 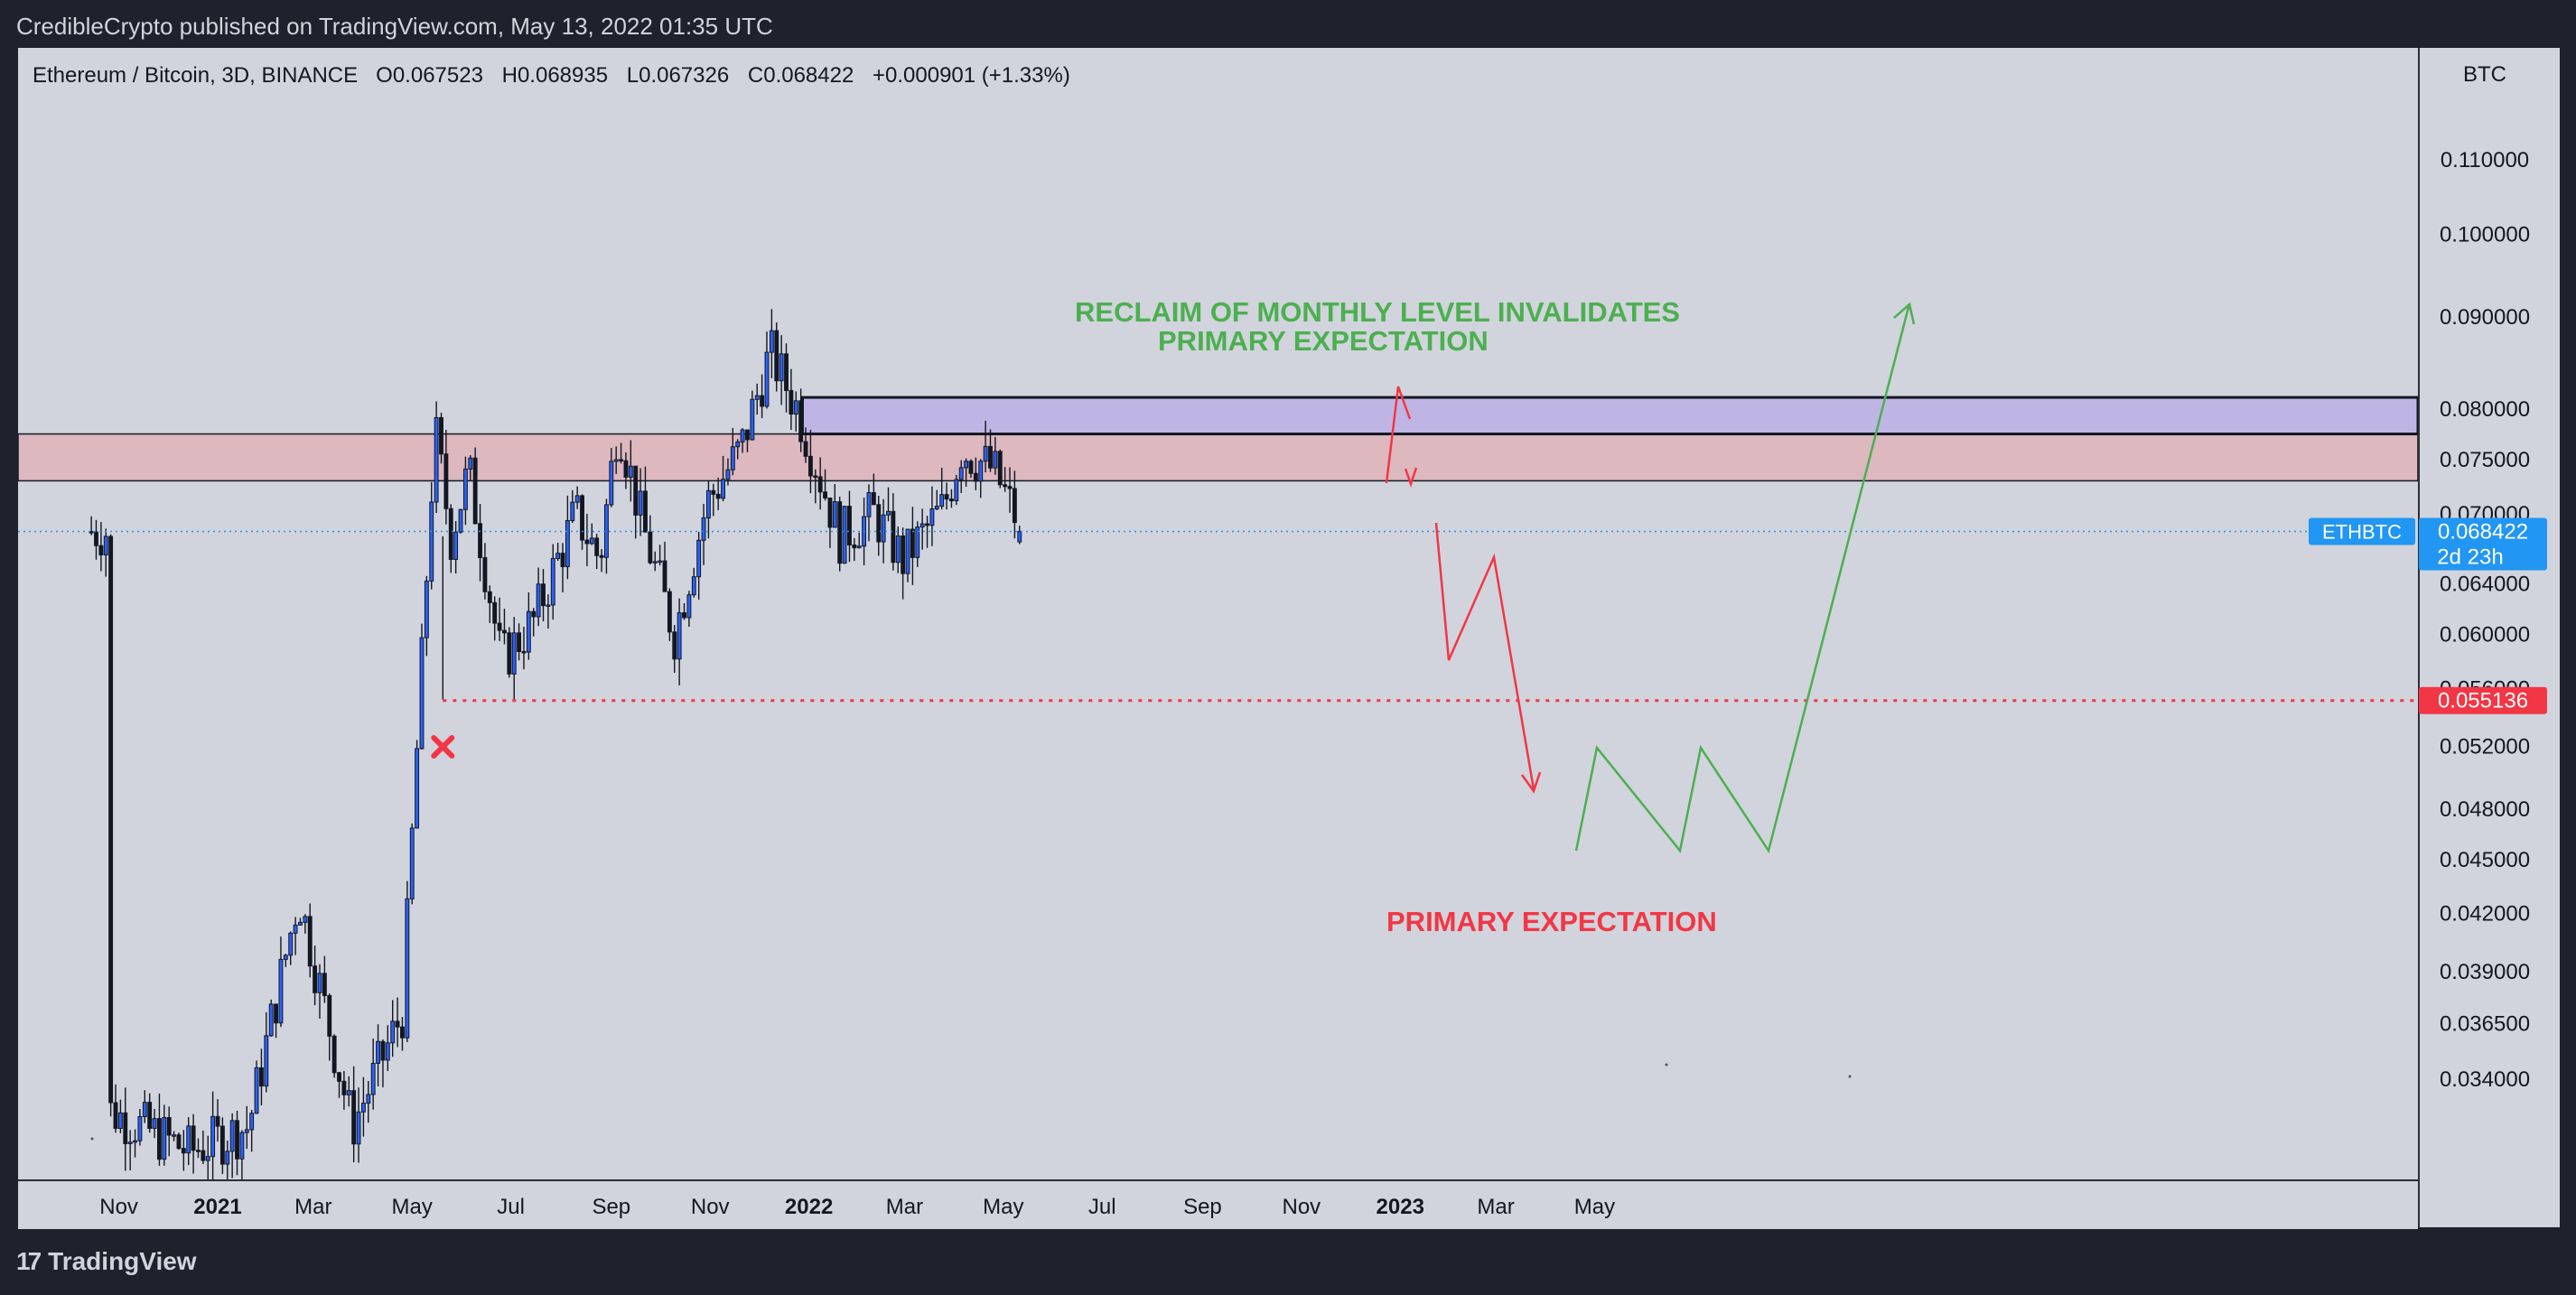 What do you see at coordinates (1398, 435) in the screenshot?
I see `red-projection-top` at bounding box center [1398, 435].